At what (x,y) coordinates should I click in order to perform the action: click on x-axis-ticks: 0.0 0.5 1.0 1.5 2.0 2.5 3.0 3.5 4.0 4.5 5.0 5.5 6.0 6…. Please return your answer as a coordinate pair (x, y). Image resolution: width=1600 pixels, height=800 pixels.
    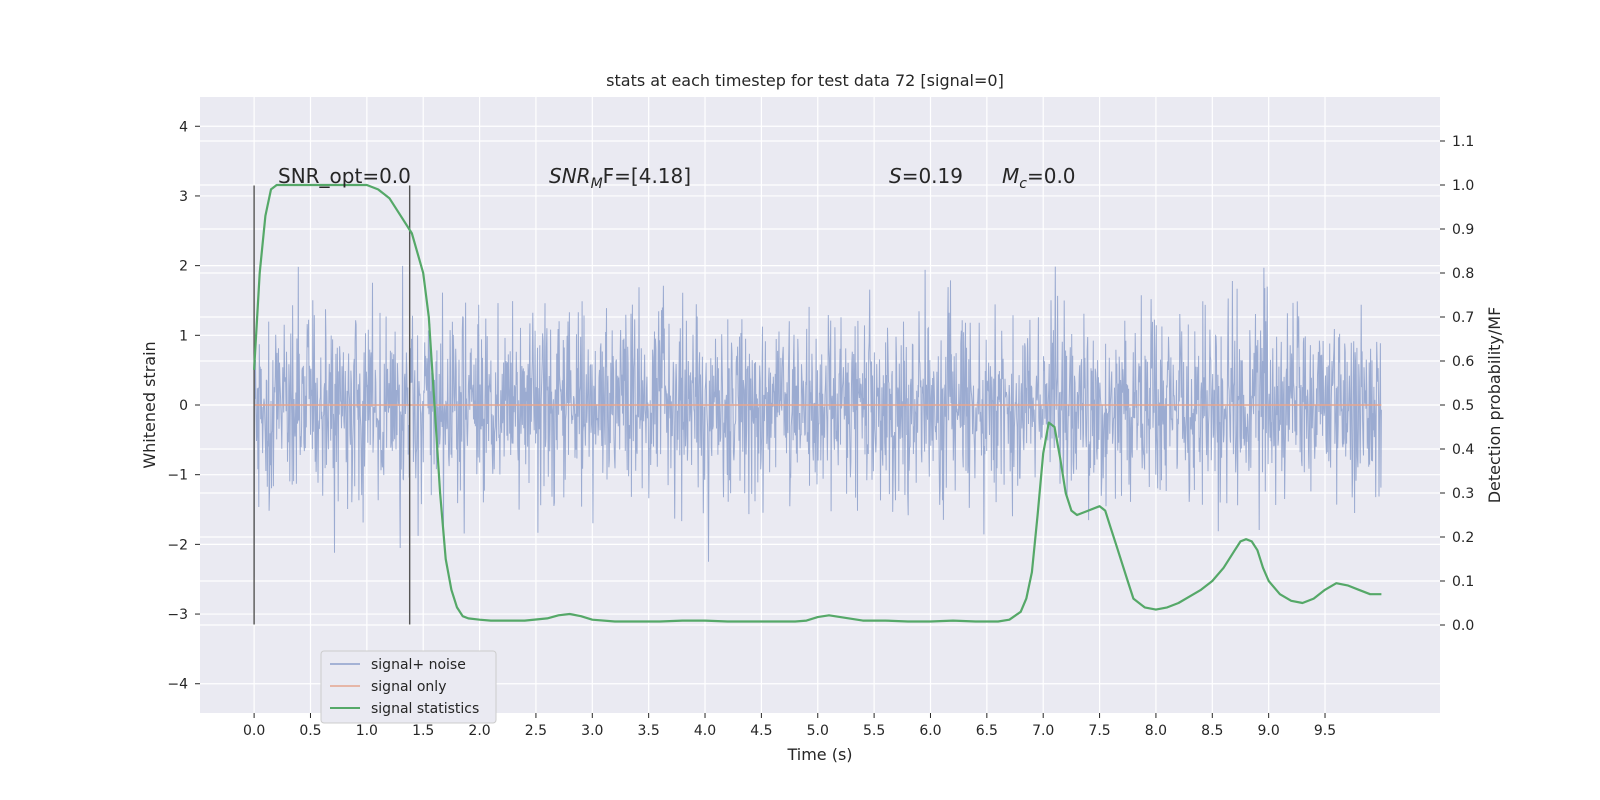
    Looking at the image, I should click on (789, 726).